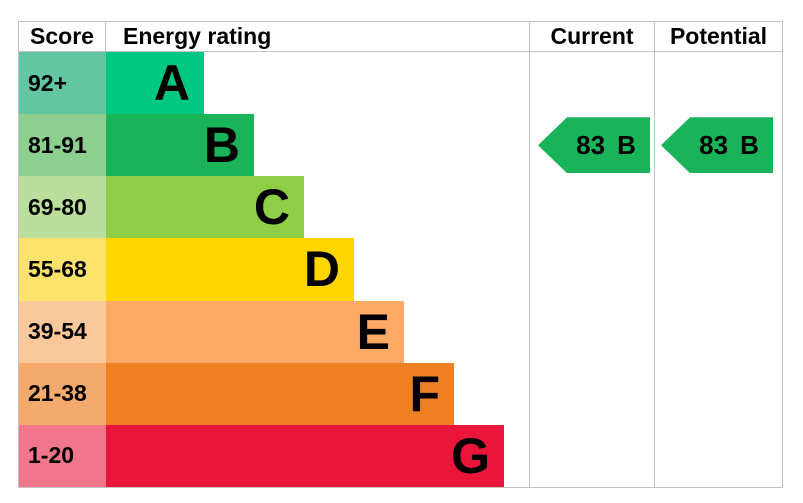  I want to click on band-bar-a: A, so click(155, 83).